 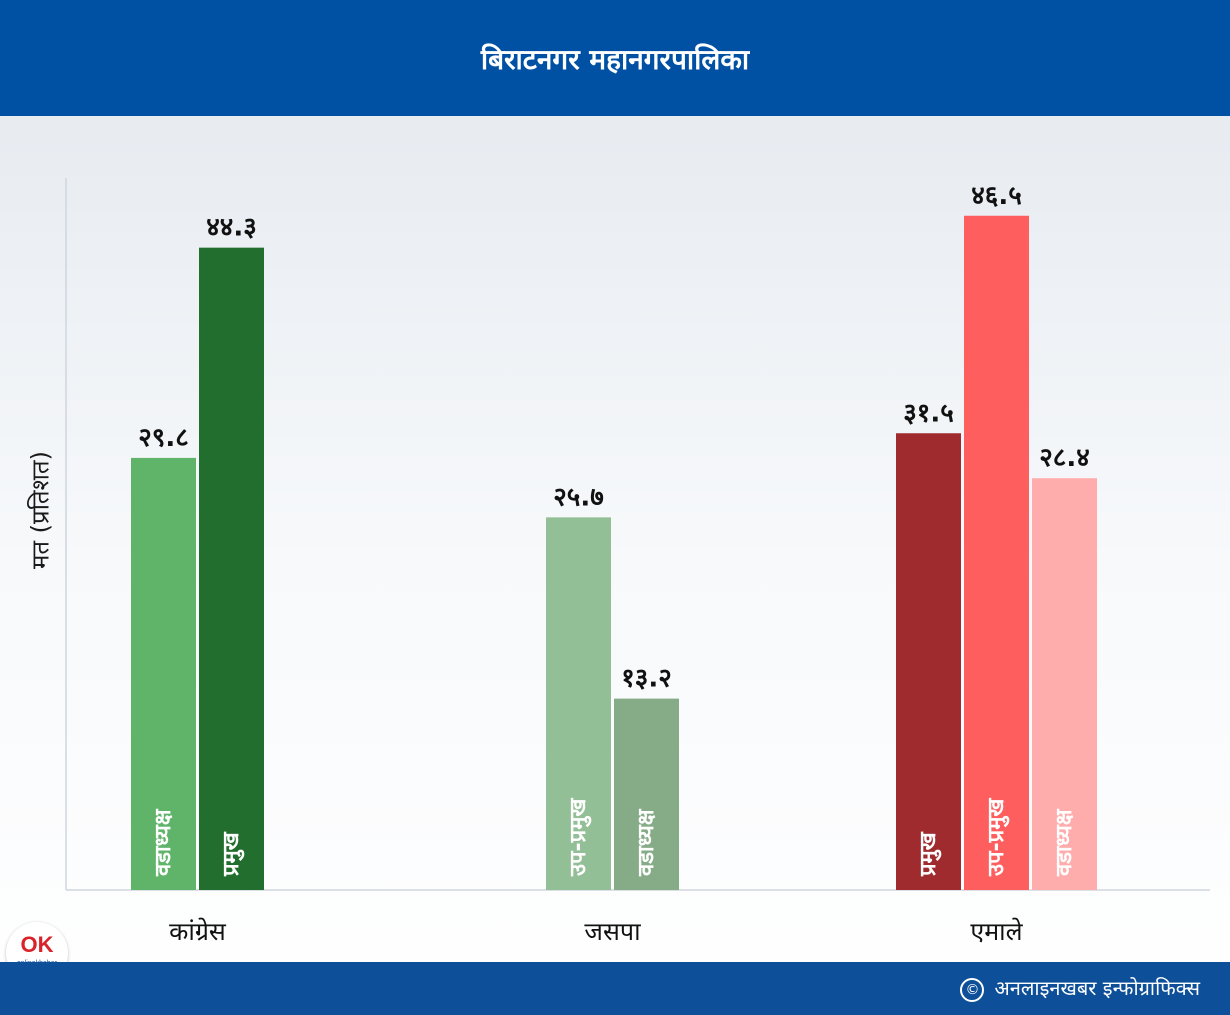 What do you see at coordinates (198, 931) in the screenshot?
I see `x-tick-label: कांग्रेस` at bounding box center [198, 931].